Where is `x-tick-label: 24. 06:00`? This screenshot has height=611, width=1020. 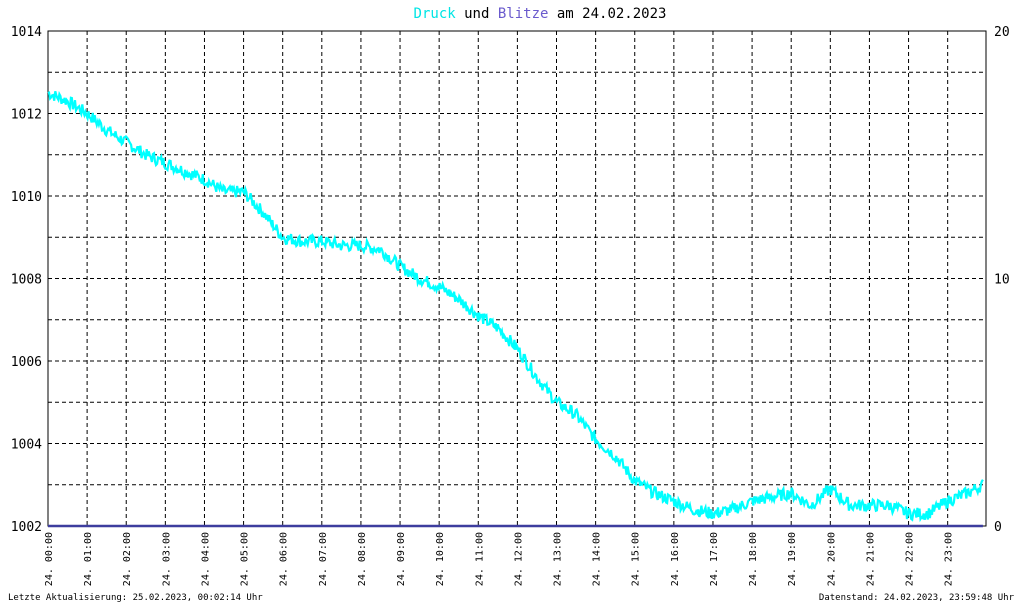 x-tick-label: 24. 06:00 is located at coordinates (284, 559).